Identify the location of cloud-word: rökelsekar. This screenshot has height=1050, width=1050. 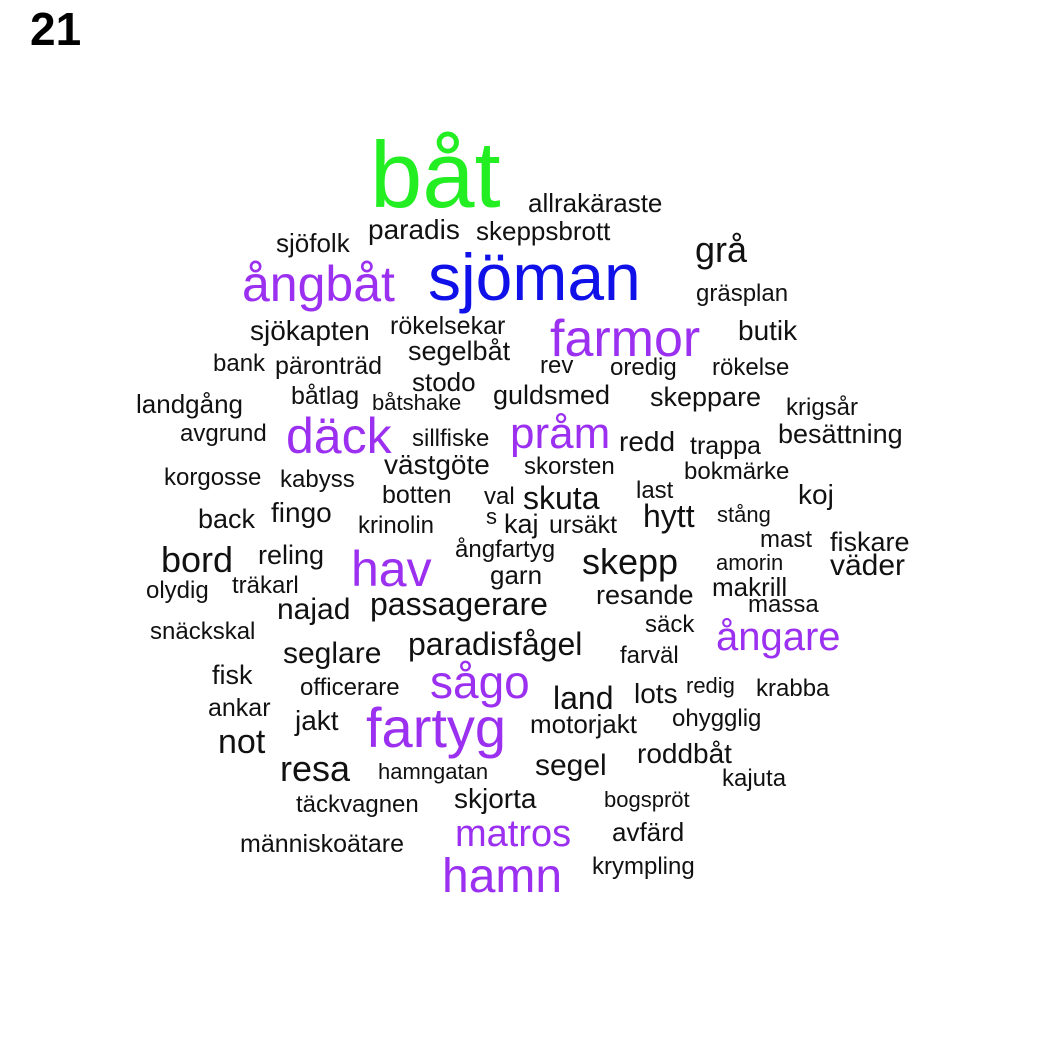
(448, 325).